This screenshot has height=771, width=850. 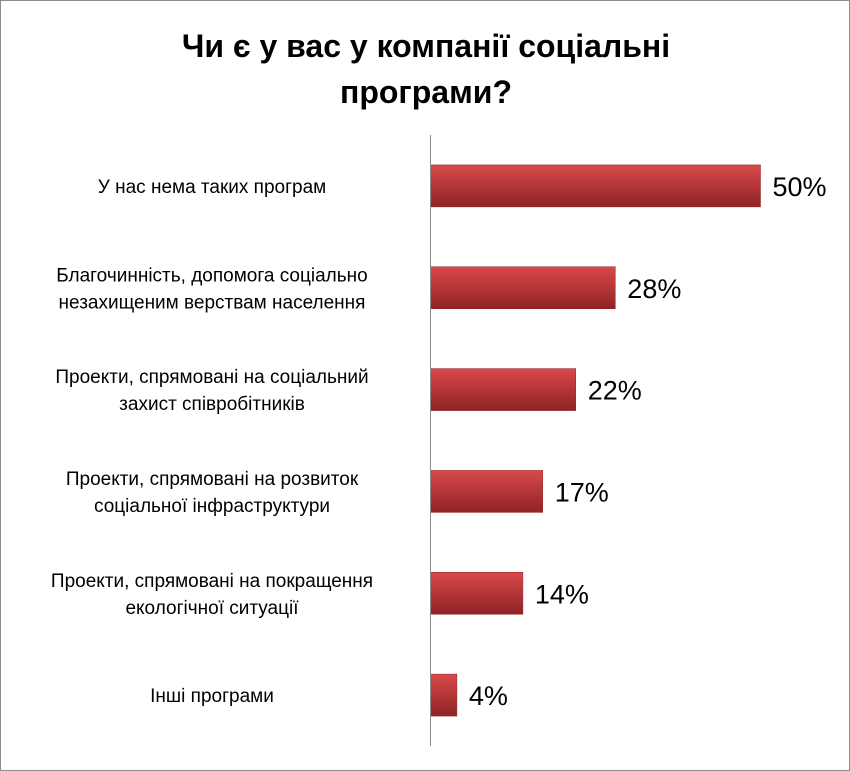 I want to click on category-label-0: У нас нема таких програм, so click(x=212, y=187).